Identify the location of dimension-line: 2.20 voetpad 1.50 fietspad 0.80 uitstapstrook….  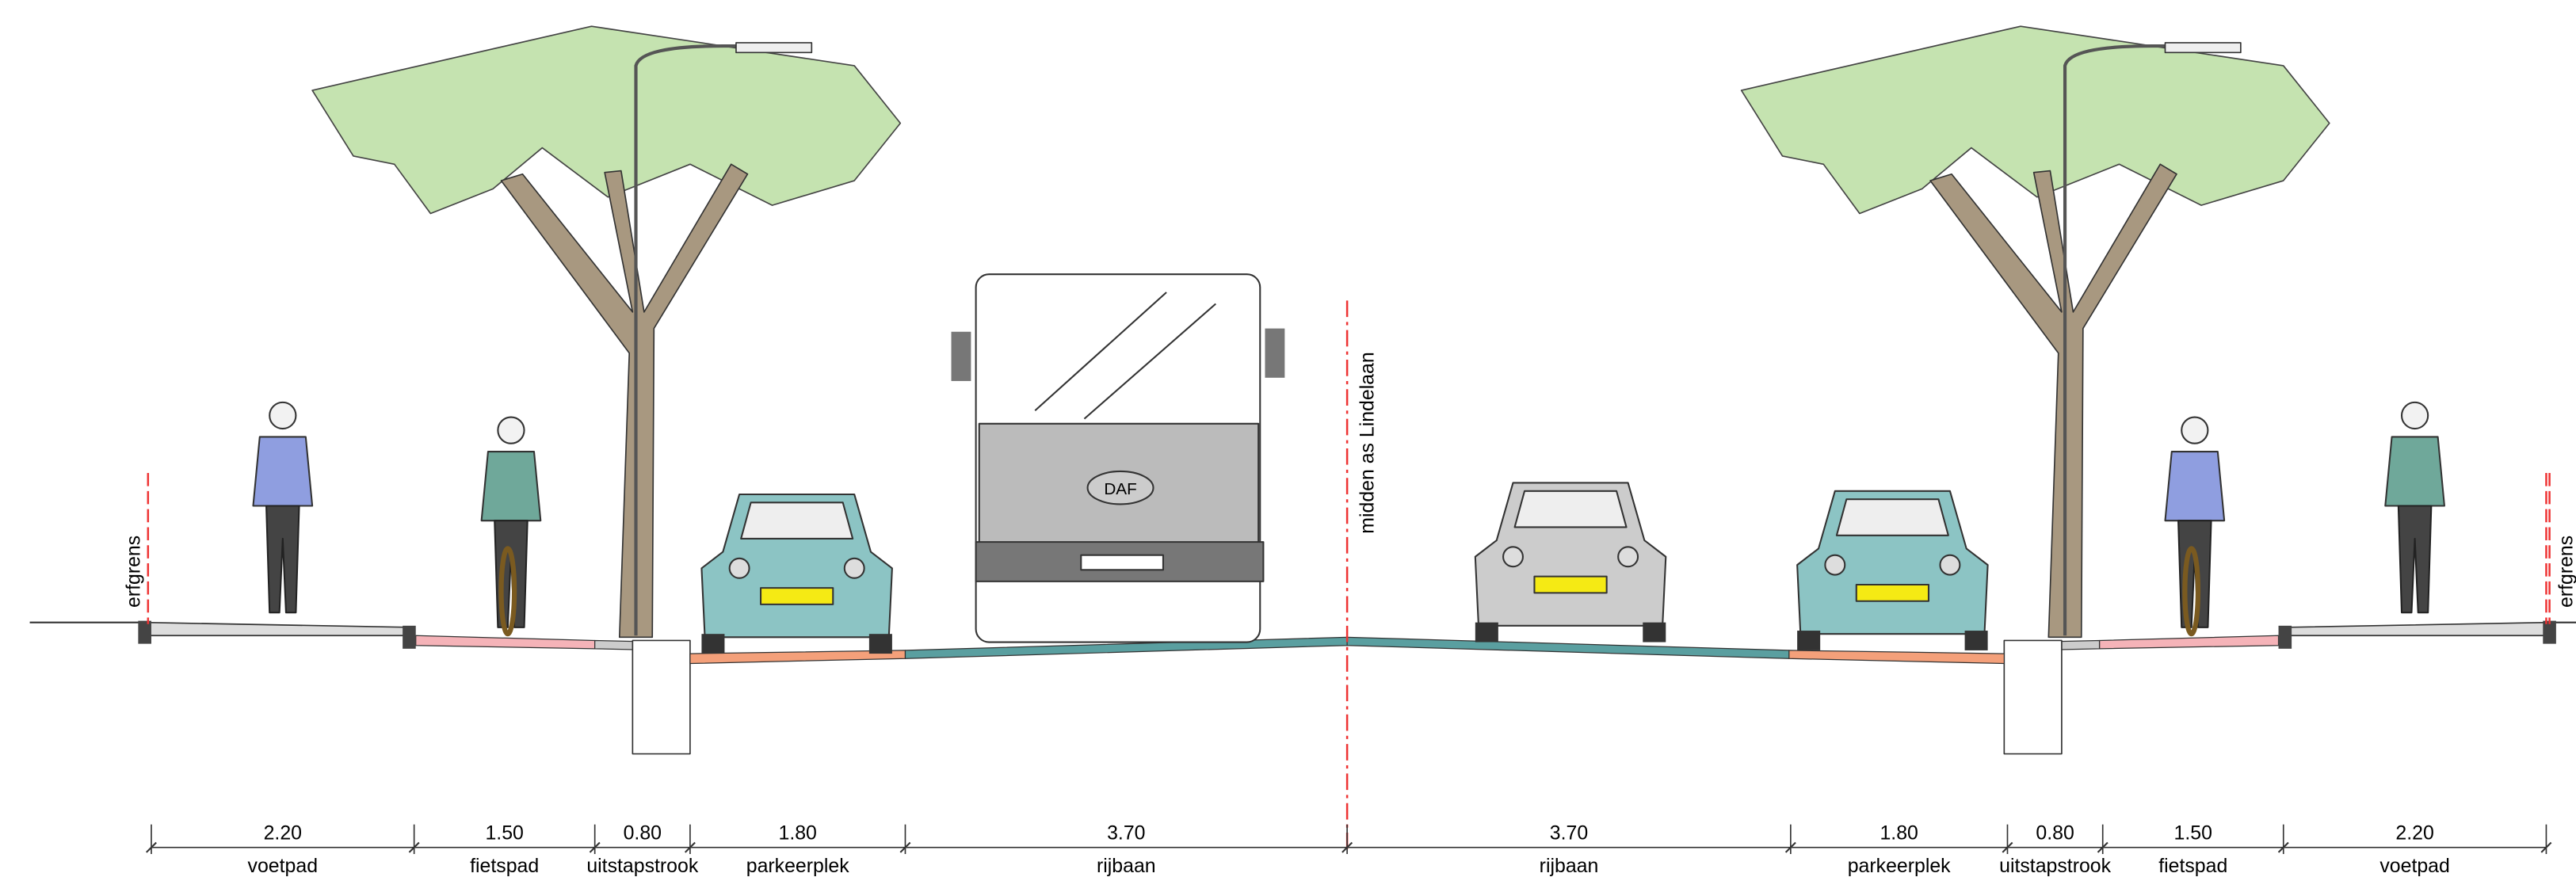
(1349, 850).